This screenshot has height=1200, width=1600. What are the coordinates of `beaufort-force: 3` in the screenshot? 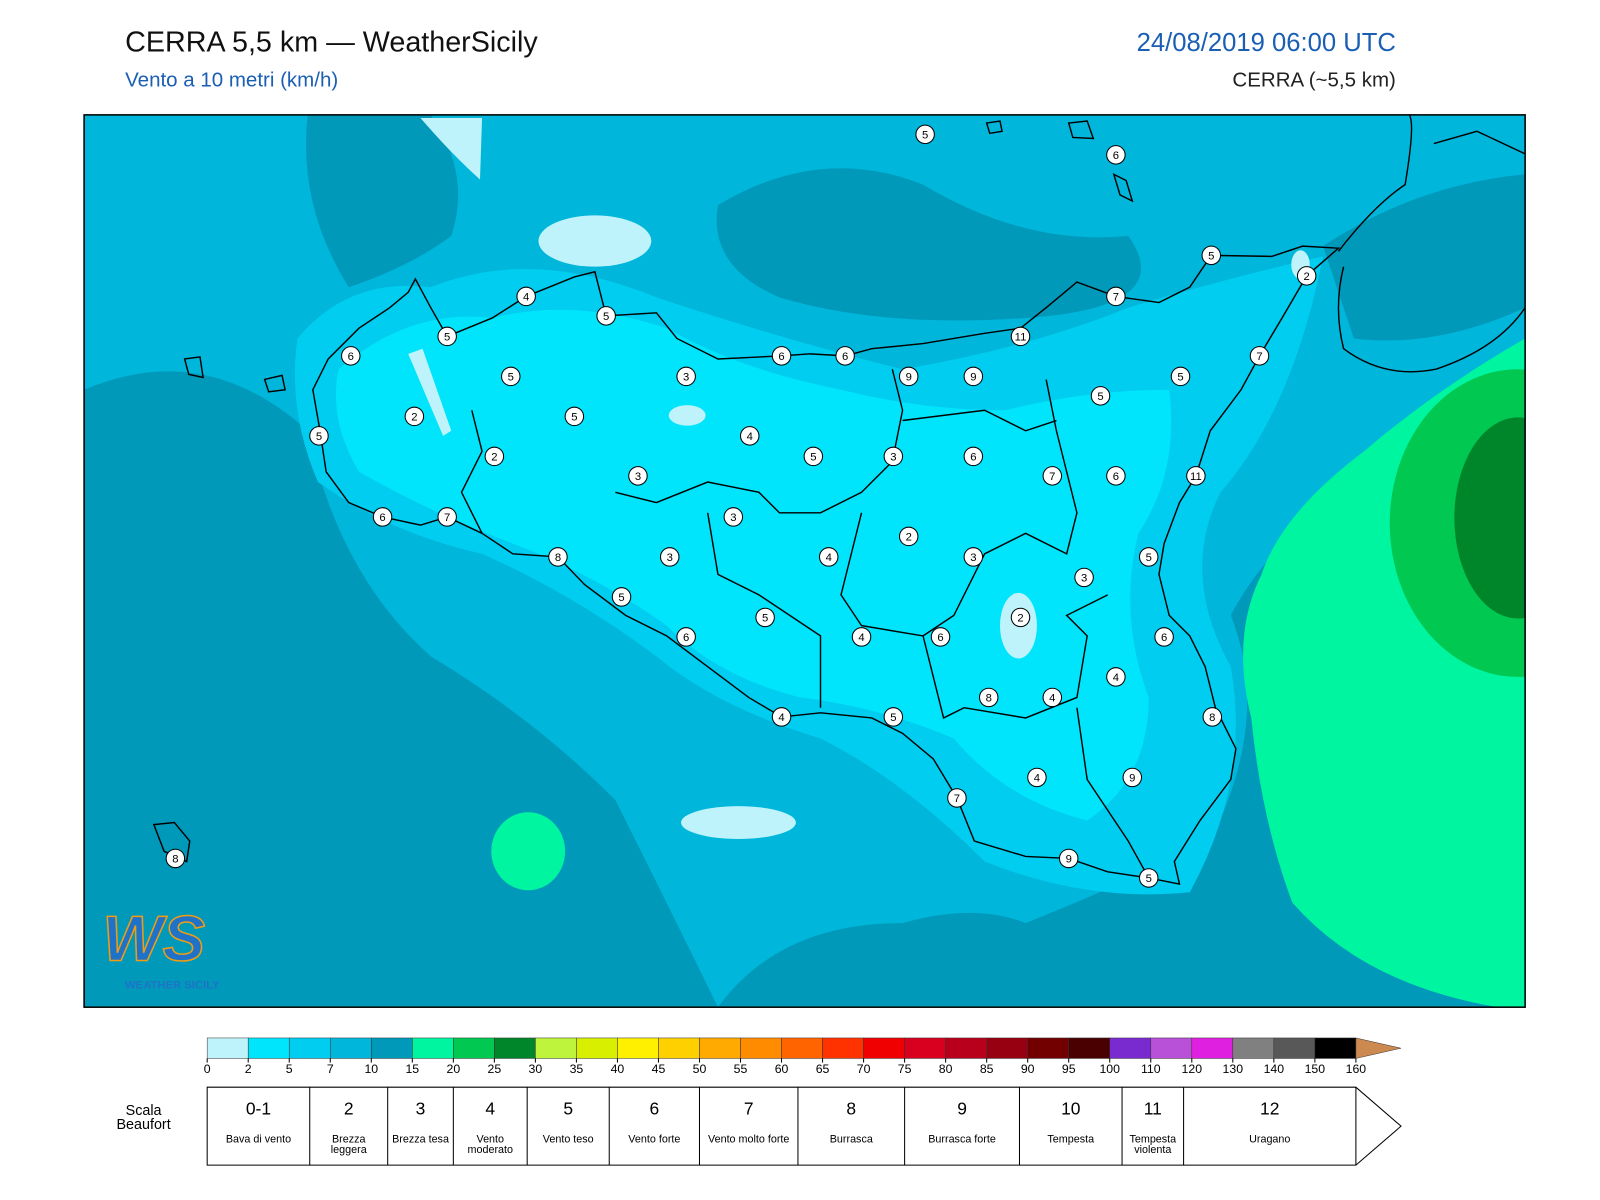 It's located at (421, 1108).